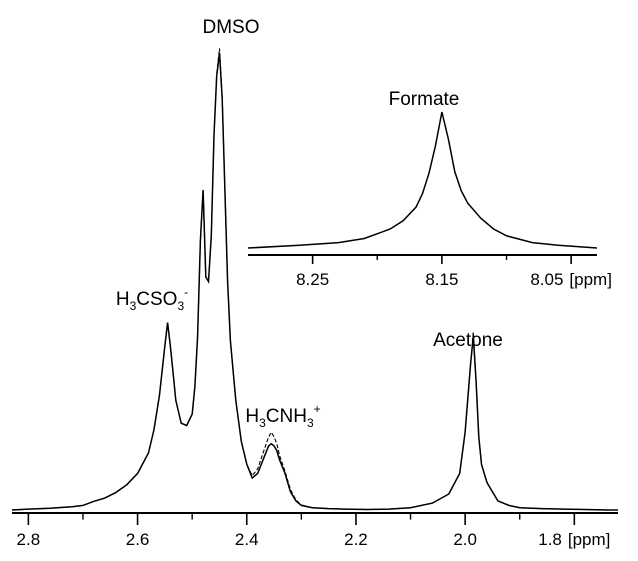  What do you see at coordinates (29, 539) in the screenshot?
I see `main-tick-label: 2.8` at bounding box center [29, 539].